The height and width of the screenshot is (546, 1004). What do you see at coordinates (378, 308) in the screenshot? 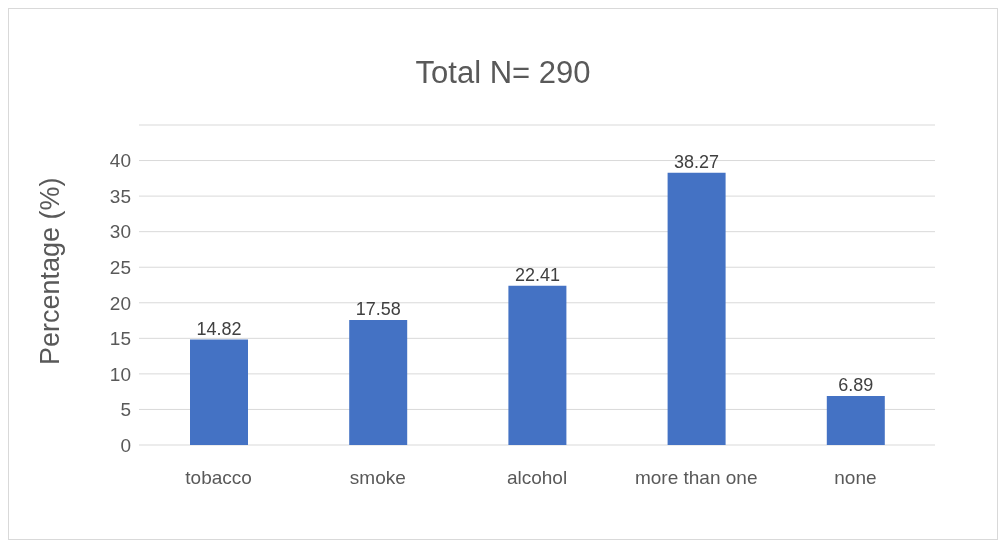
I see `data-label: 17.58` at bounding box center [378, 308].